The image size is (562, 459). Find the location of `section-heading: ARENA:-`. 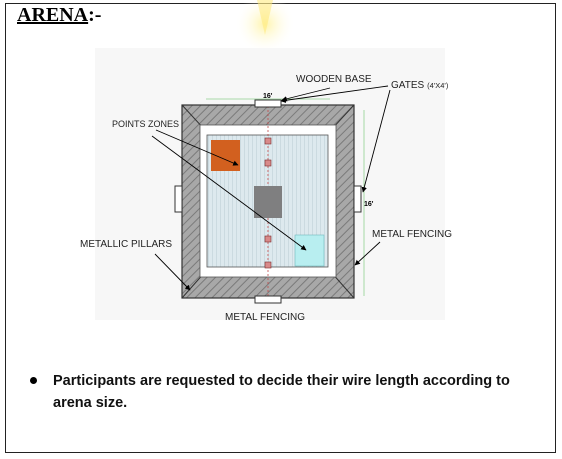

section-heading: ARENA:- is located at coordinates (59, 15).